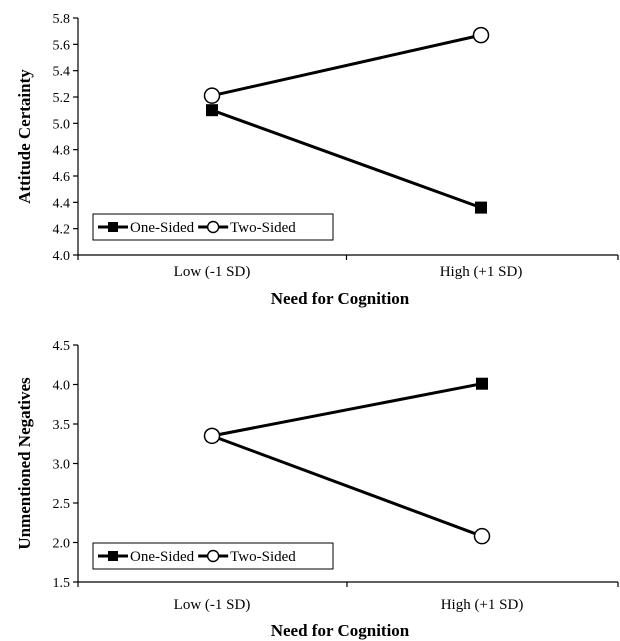  What do you see at coordinates (62, 72) in the screenshot?
I see `y-tick-label: 5.4` at bounding box center [62, 72].